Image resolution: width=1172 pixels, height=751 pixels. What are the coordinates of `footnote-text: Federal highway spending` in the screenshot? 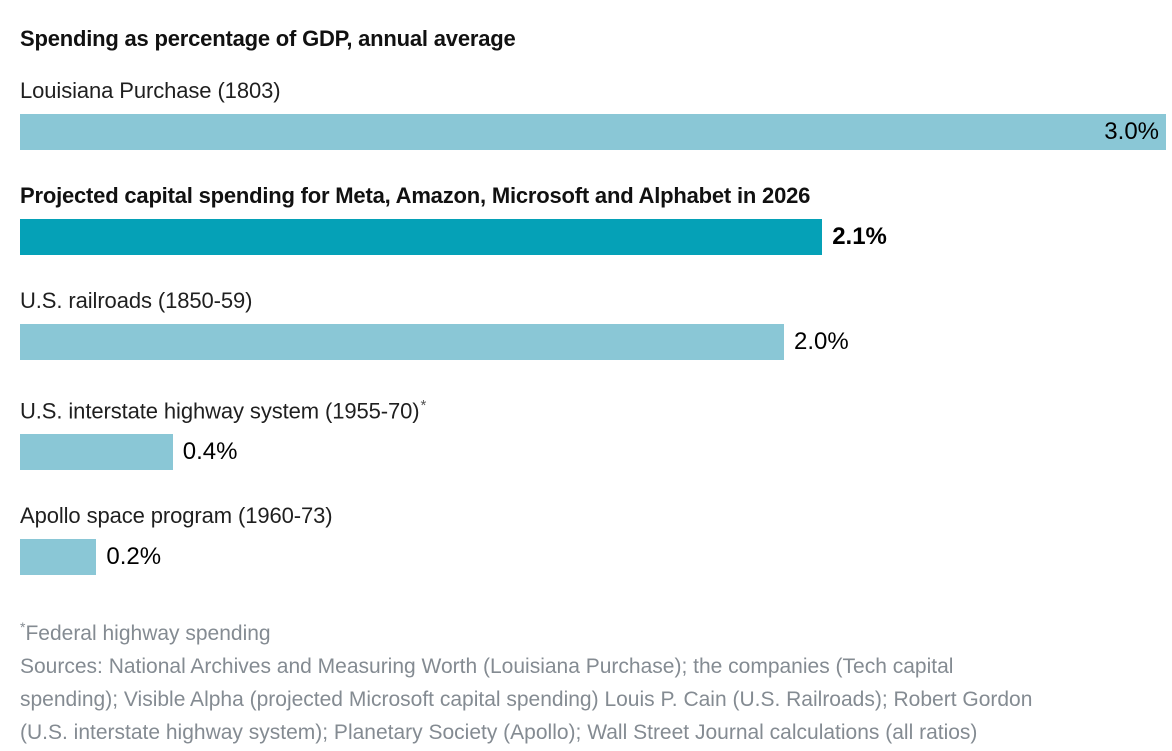 It's located at (148, 634).